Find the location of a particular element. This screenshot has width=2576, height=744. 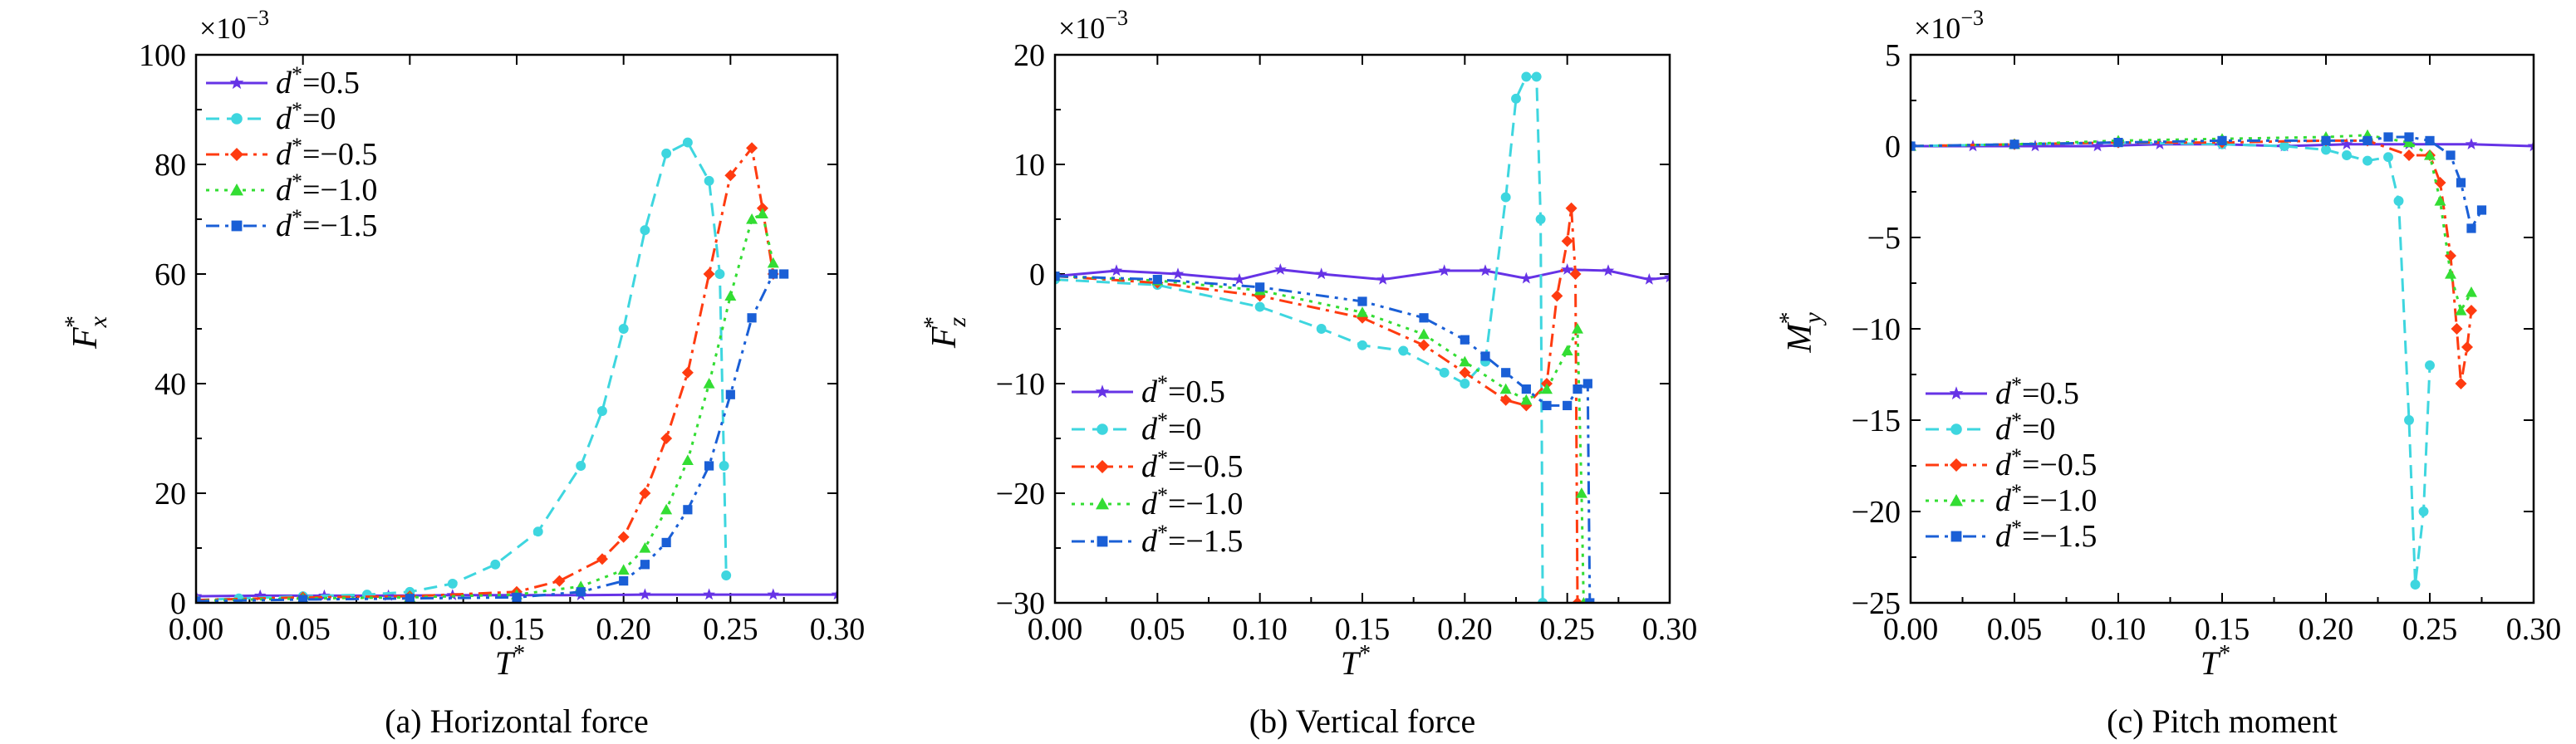

y-axis-label-star: * is located at coordinates (73, 322).